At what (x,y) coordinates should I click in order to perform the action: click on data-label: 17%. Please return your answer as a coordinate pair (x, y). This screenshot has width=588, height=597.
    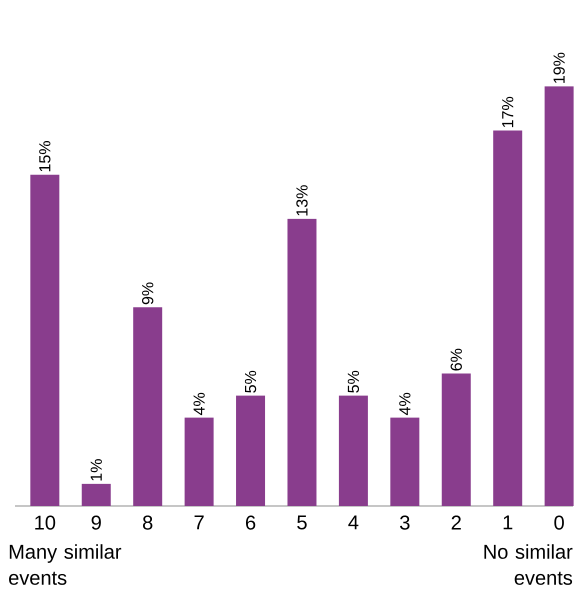
    Looking at the image, I should click on (508, 112).